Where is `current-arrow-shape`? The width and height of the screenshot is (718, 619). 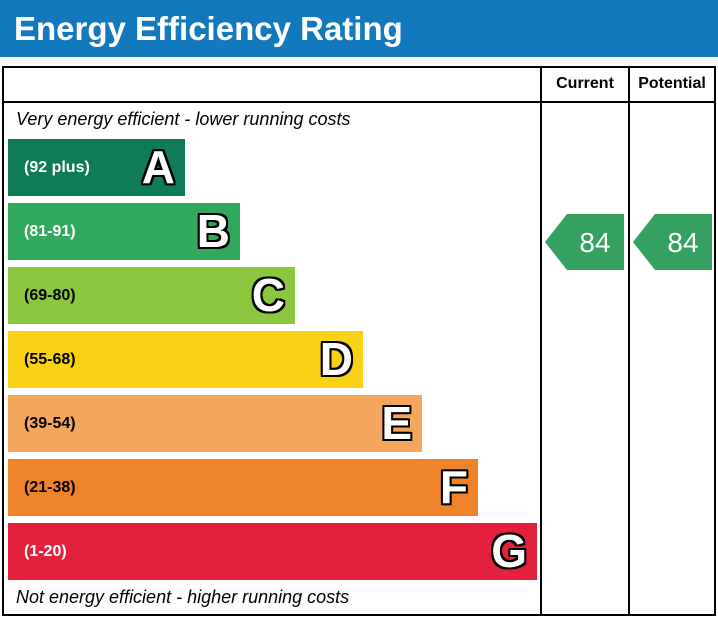 current-arrow-shape is located at coordinates (584, 242).